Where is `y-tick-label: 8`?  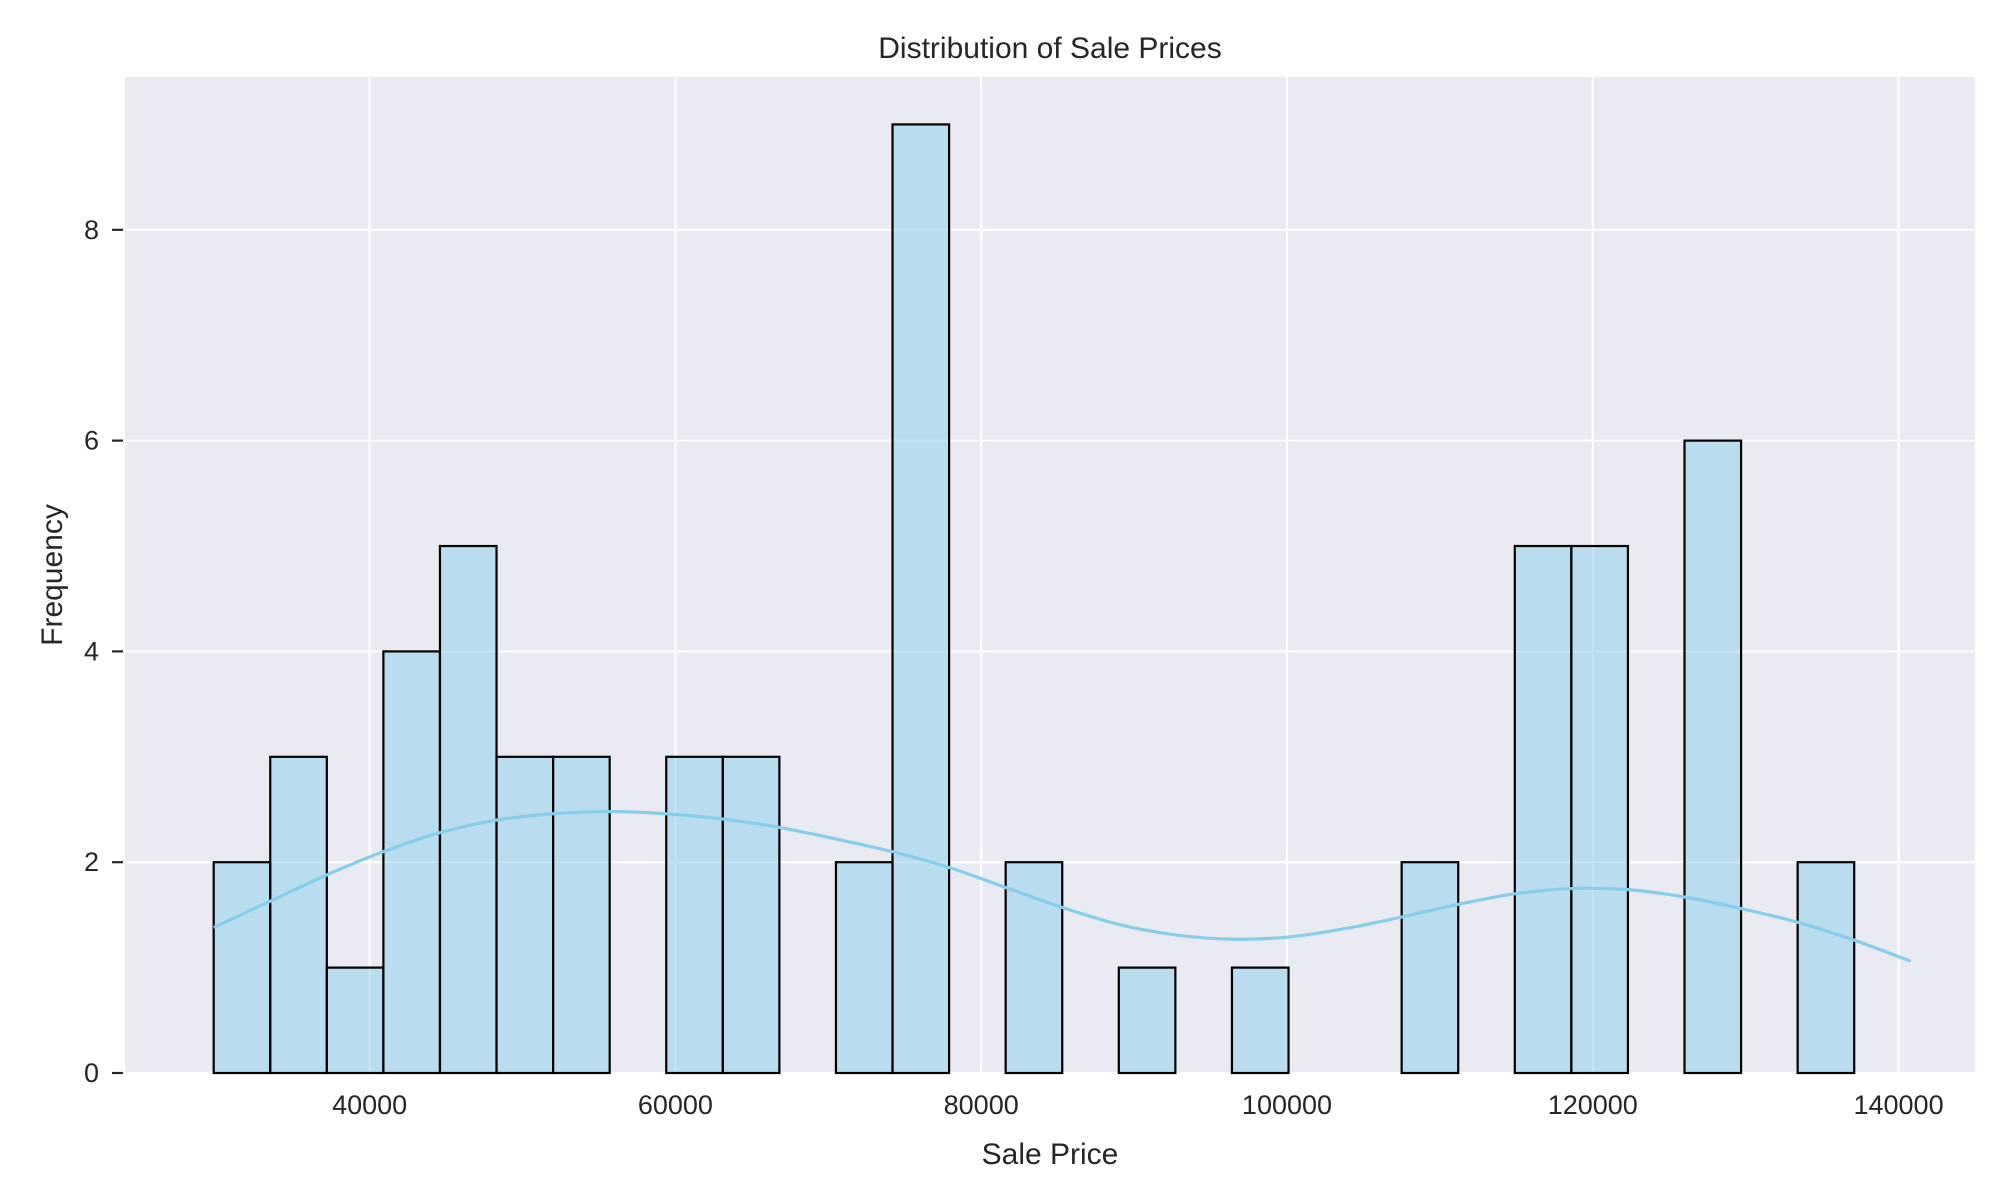 y-tick-label: 8 is located at coordinates (91, 230).